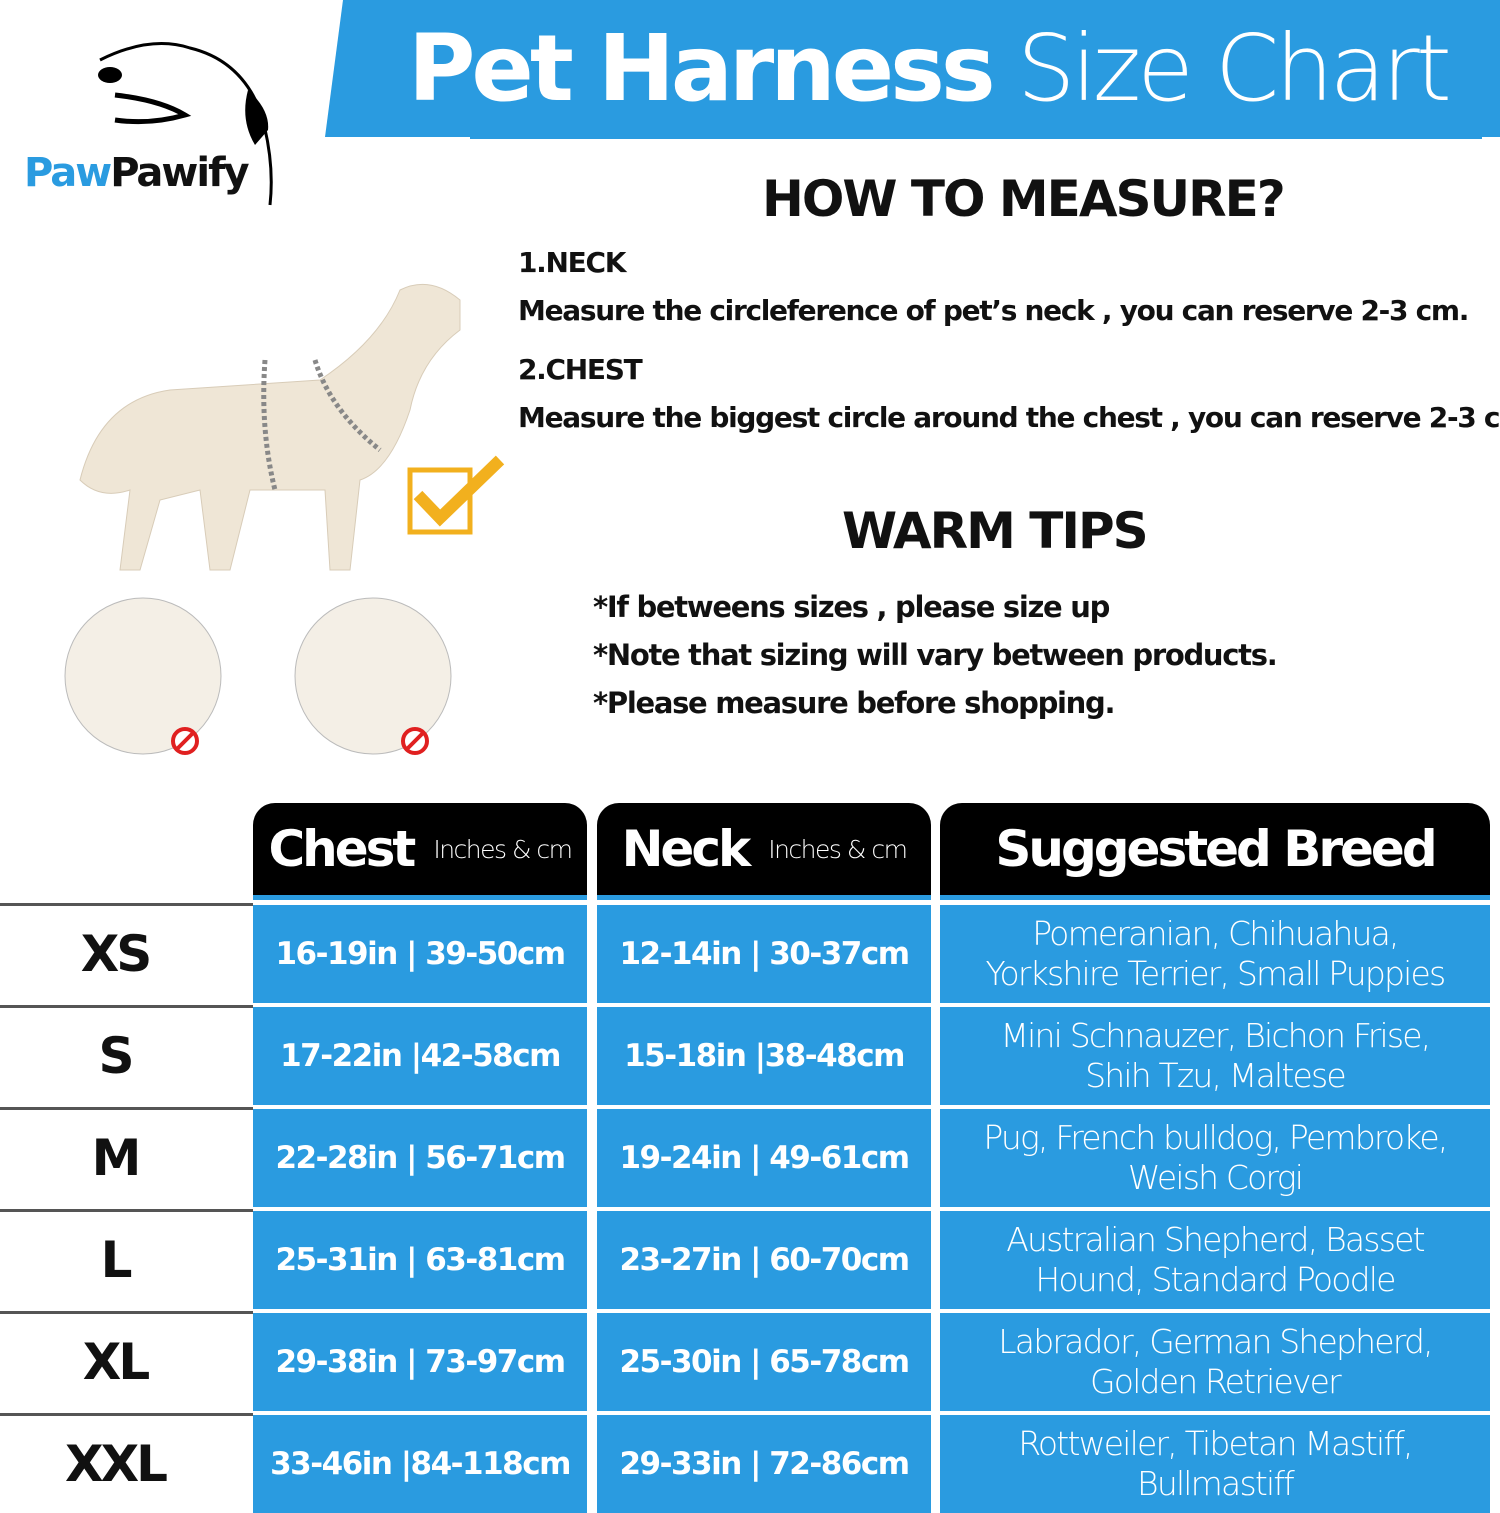 The height and width of the screenshot is (1513, 1500). Describe the element at coordinates (572, 262) in the screenshot. I see `neck-label: 1.NECK` at that location.